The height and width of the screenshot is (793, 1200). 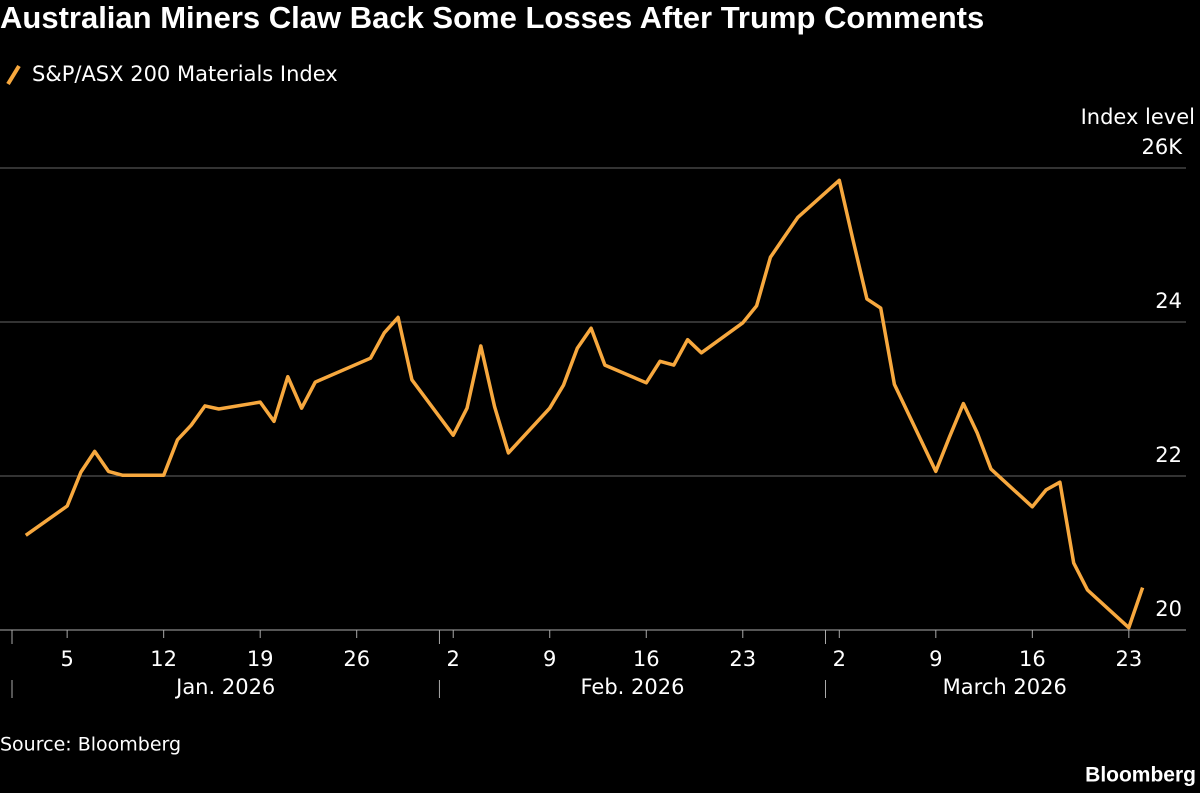 I want to click on legend-label: S&P/ASX 200 Materials Index, so click(x=185, y=74).